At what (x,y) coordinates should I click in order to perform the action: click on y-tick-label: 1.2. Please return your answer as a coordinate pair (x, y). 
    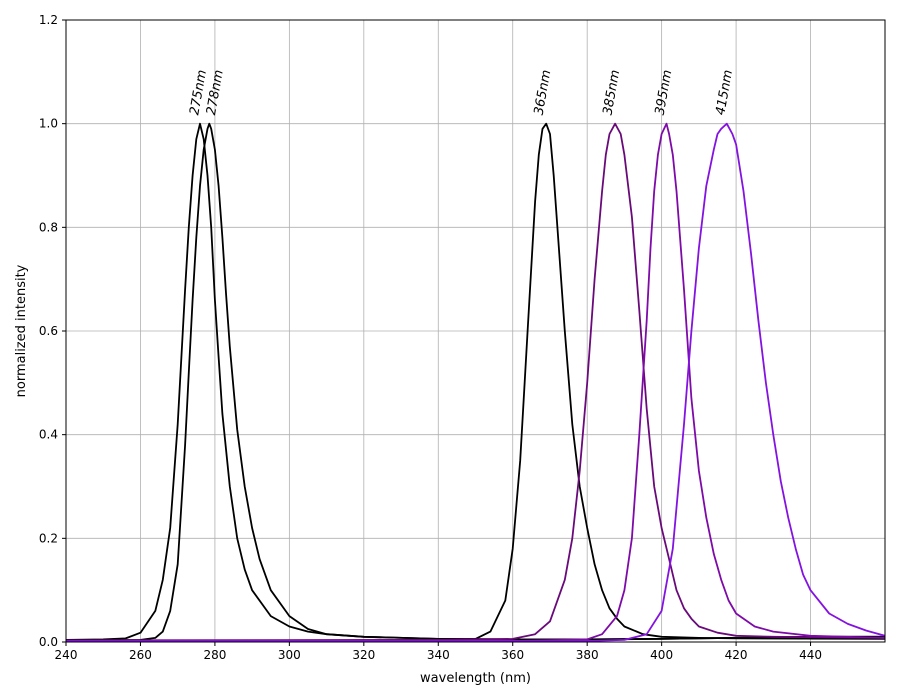
    Looking at the image, I should click on (48, 20).